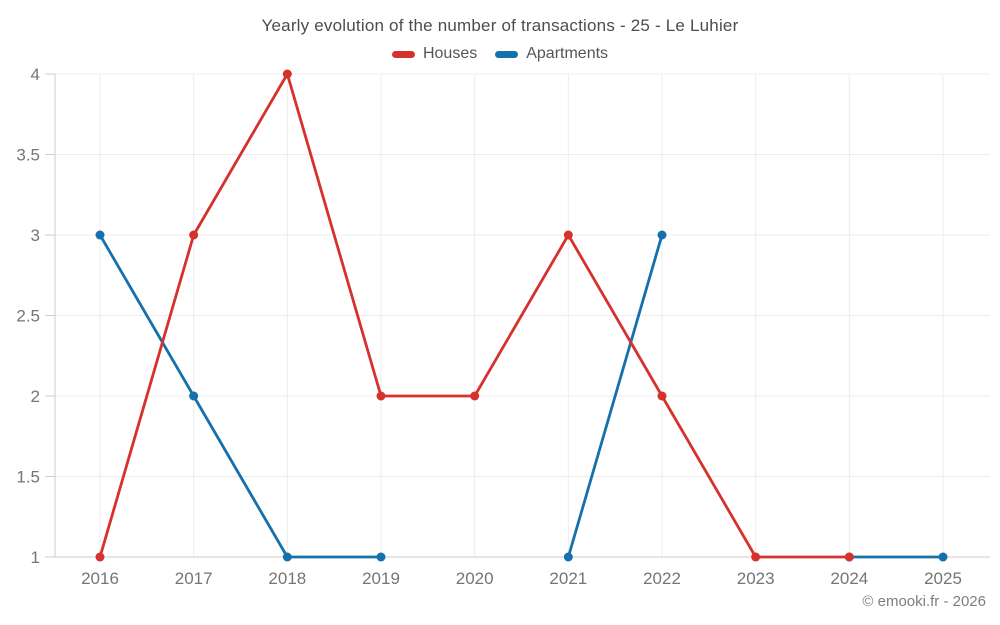  What do you see at coordinates (568, 235) in the screenshot?
I see `data-point-houses-2021` at bounding box center [568, 235].